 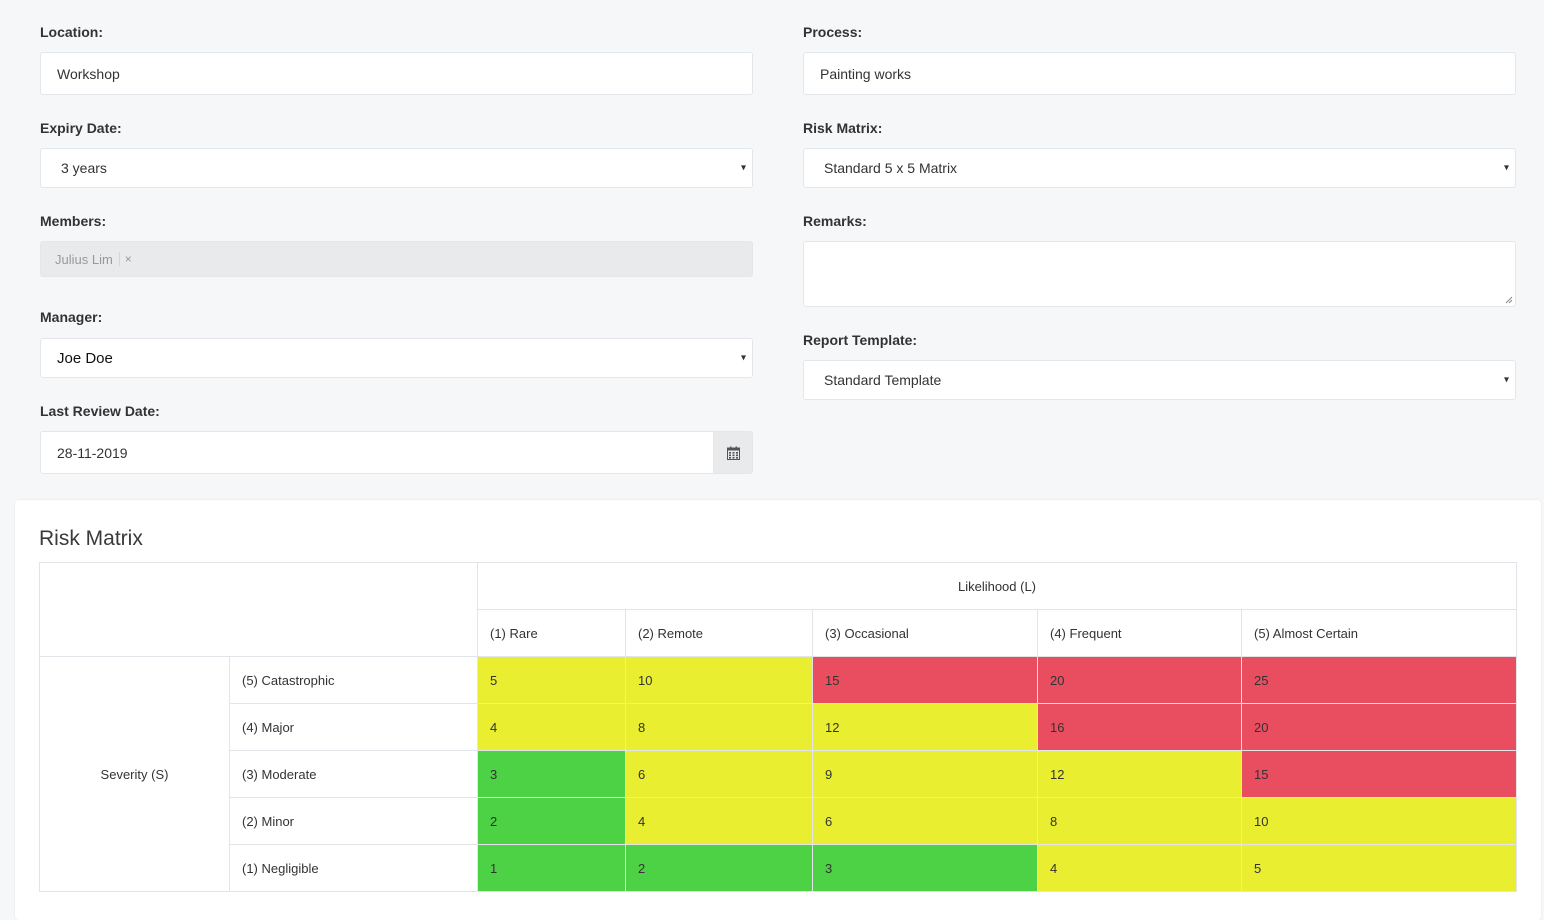 I want to click on expiry-date-select: 3 years ▾, so click(x=396, y=168).